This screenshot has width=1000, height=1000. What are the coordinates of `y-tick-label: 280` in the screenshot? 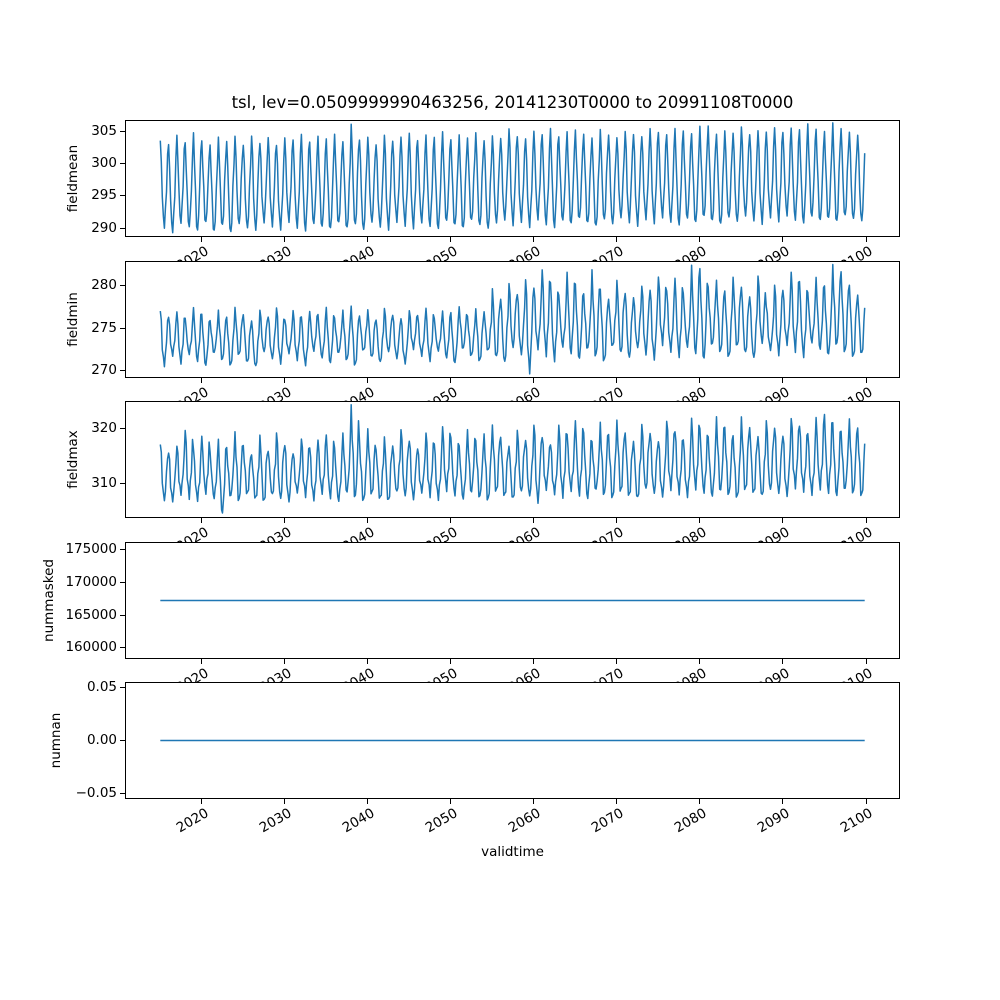 It's located at (104, 285).